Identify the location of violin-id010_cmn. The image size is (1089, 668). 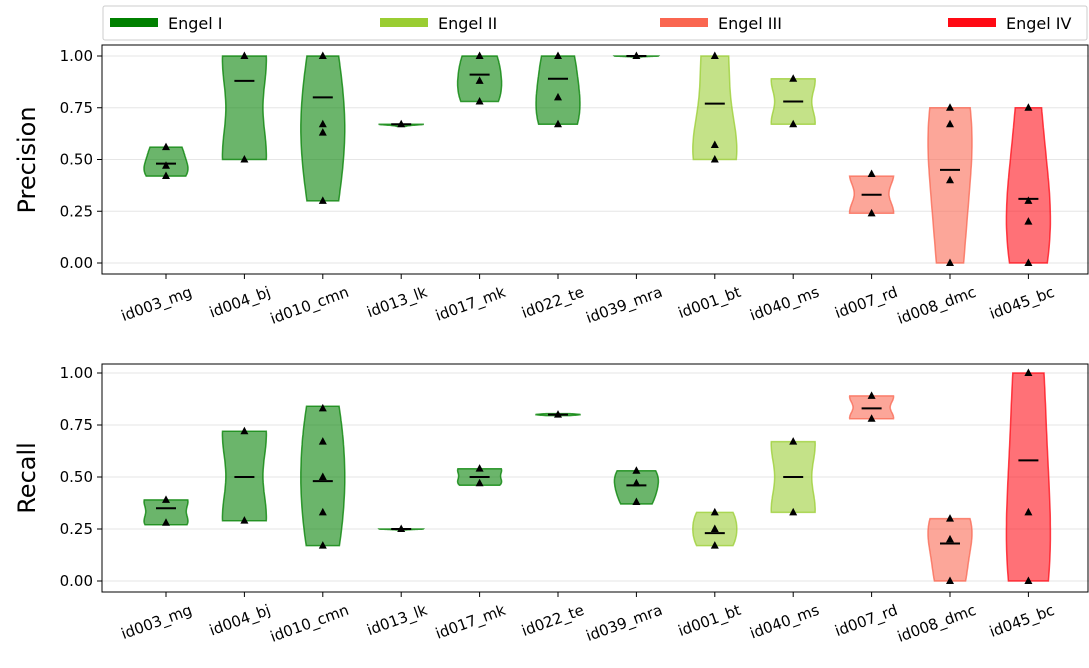
(323, 476).